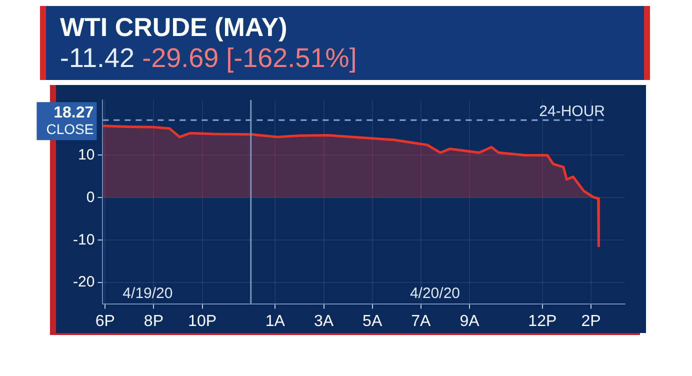 This screenshot has width=692, height=376. I want to click on y-tick-label: 10, so click(86, 155).